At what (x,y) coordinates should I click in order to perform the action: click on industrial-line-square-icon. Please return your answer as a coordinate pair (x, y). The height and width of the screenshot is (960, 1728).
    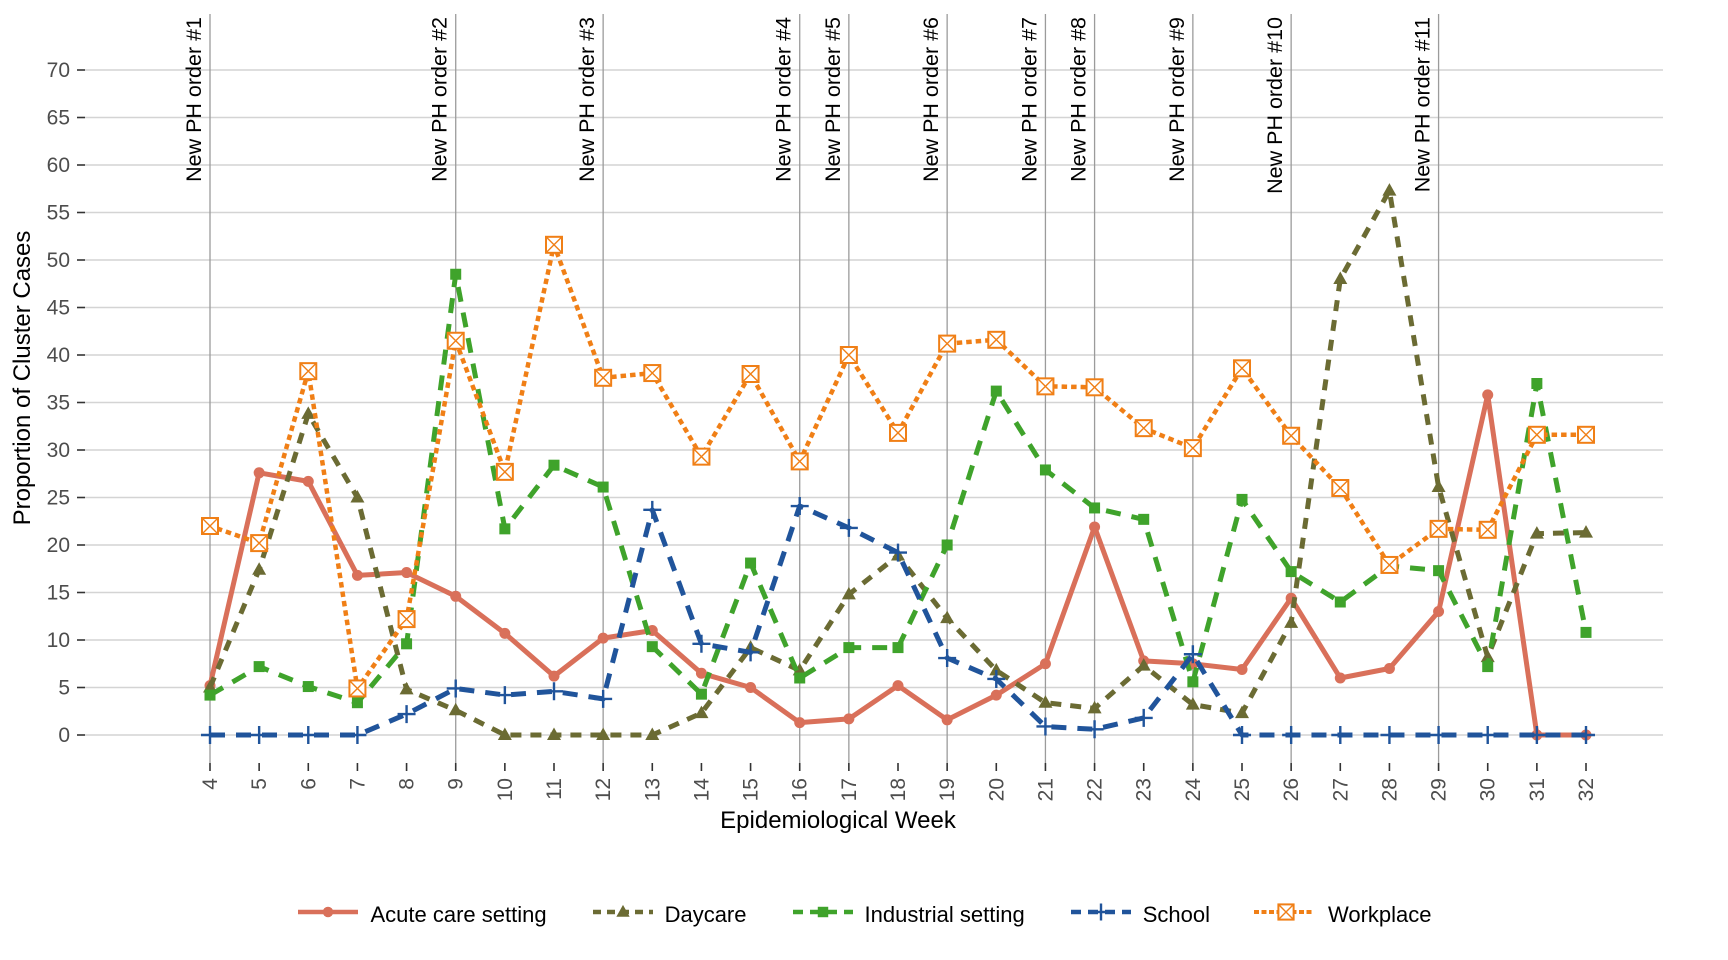
    Looking at the image, I should click on (823, 914).